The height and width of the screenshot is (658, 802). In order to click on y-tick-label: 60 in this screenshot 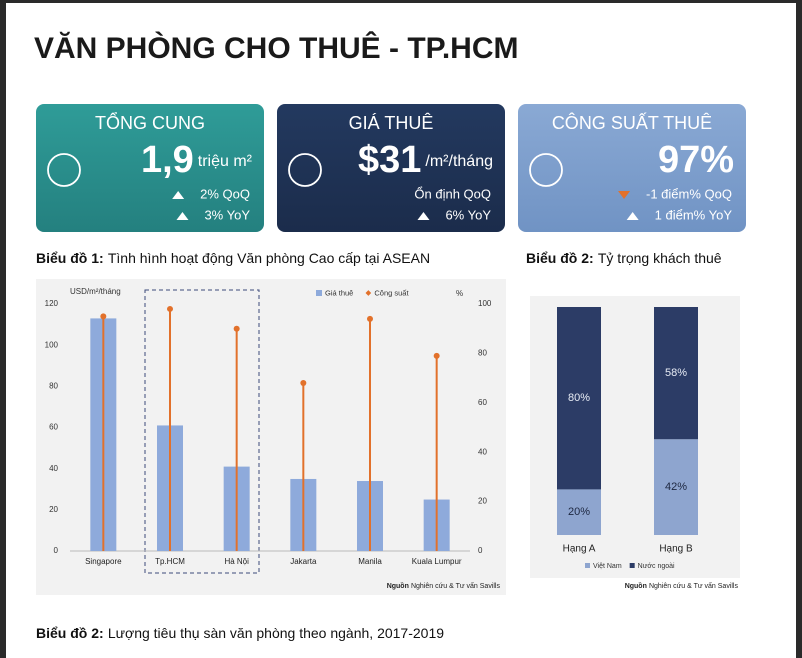, I will do `click(53, 427)`.